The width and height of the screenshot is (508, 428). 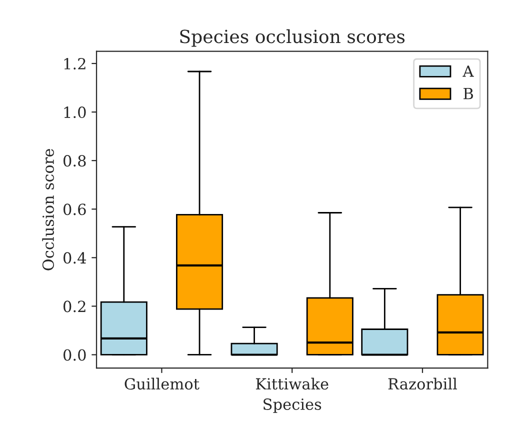 I want to click on chart-title: Species occlusion scores, so click(x=292, y=38).